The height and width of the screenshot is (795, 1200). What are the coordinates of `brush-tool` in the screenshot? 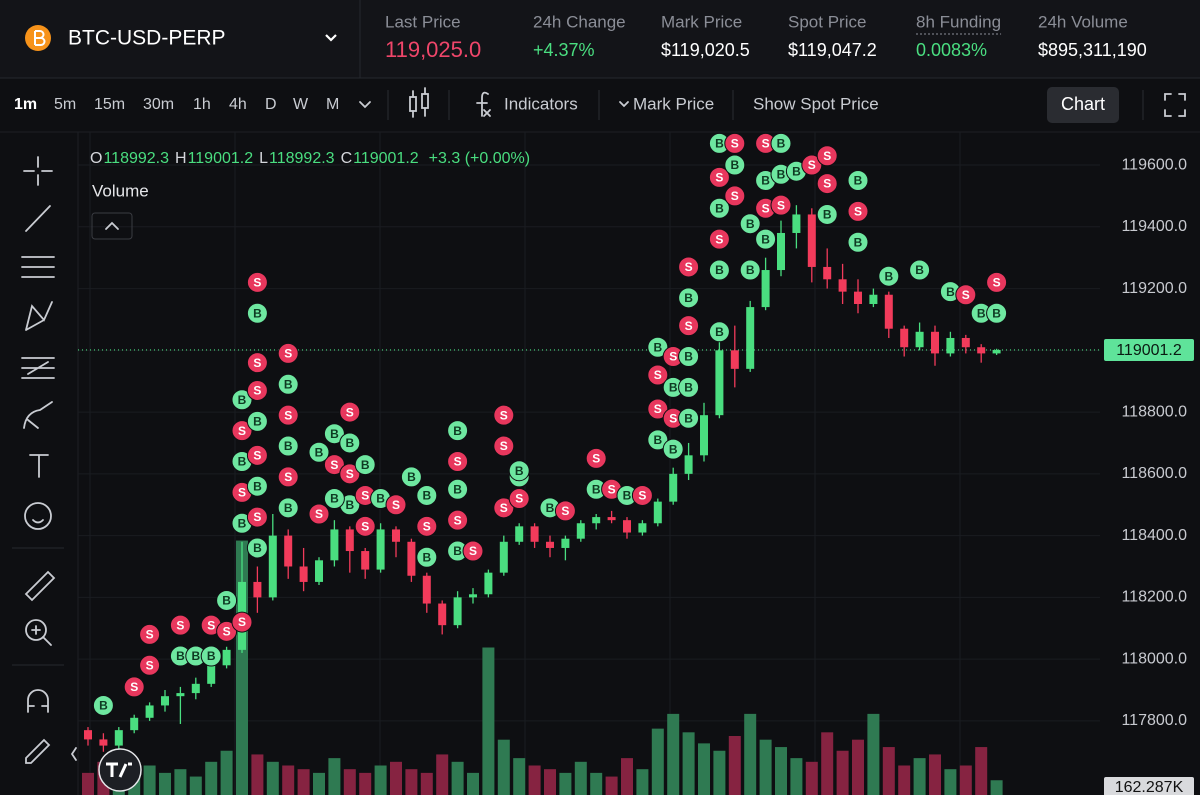 It's located at (38, 415).